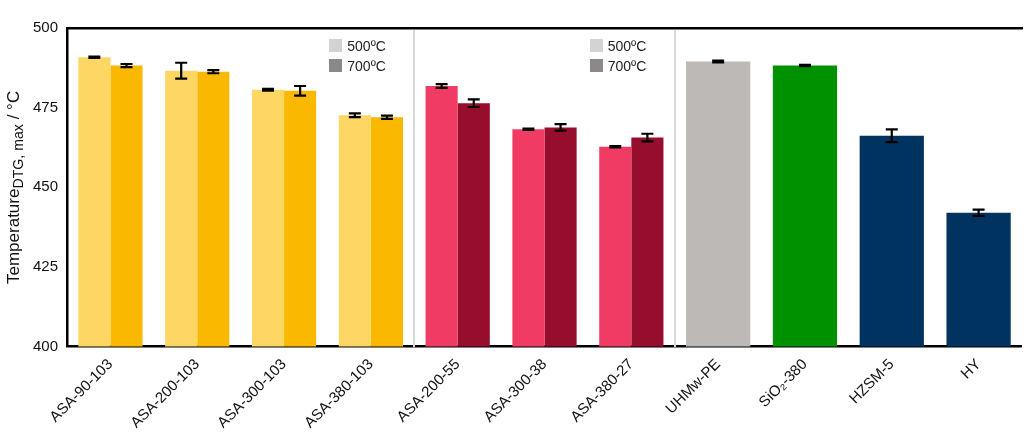 The height and width of the screenshot is (435, 1024). Describe the element at coordinates (46, 27) in the screenshot. I see `y-tick-label: 500` at that location.